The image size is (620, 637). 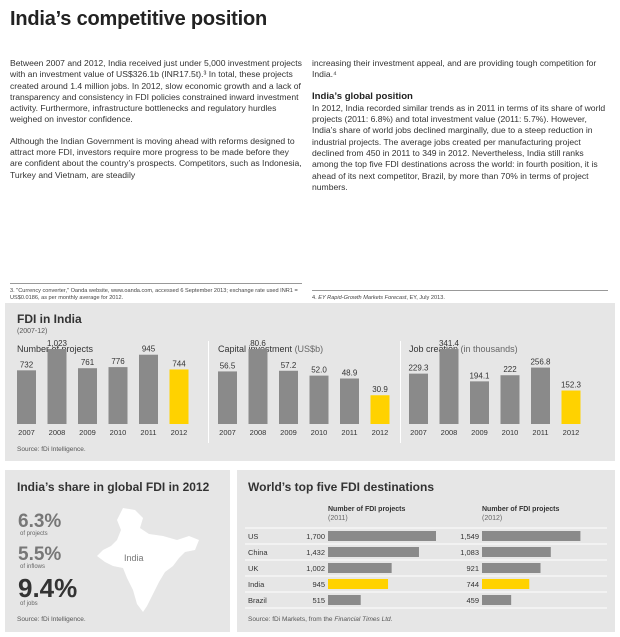 I want to click on footnote-text: , EY, July 2013., so click(x=425, y=298).